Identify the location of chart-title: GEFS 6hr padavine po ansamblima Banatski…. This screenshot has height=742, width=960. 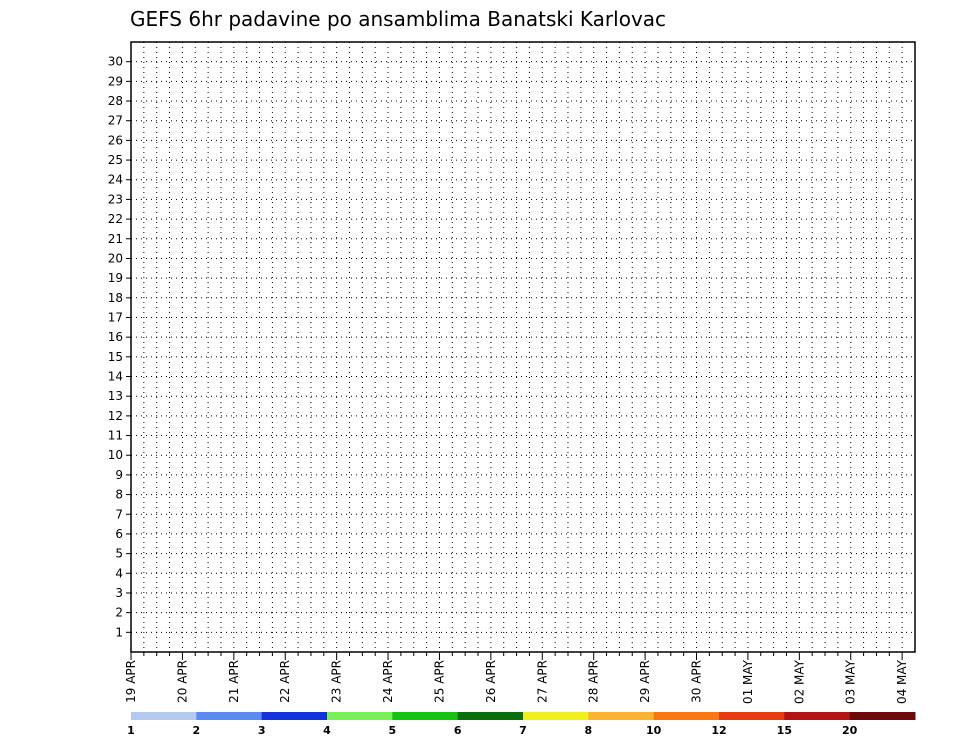
(398, 19).